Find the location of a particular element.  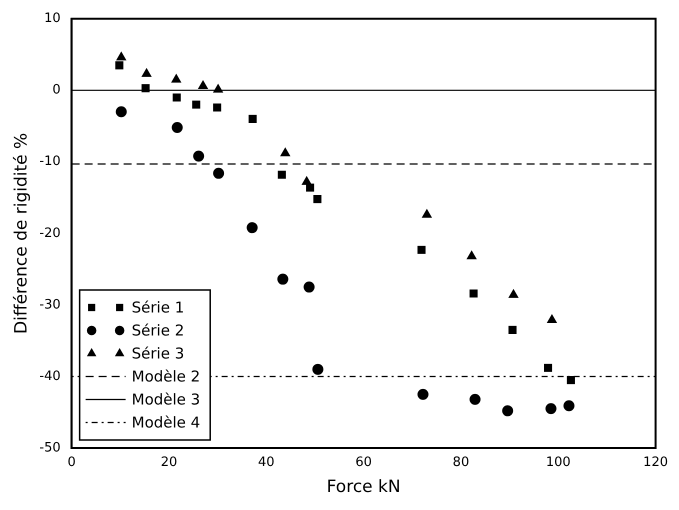

y-tick-label: -50 is located at coordinates (50, 448).